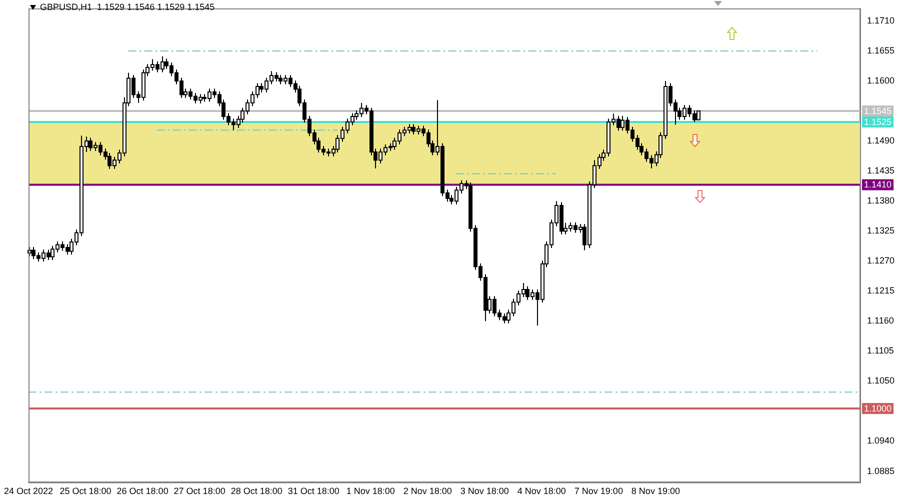  Describe the element at coordinates (880, 321) in the screenshot. I see `y-tick-label: 1.1160` at that location.